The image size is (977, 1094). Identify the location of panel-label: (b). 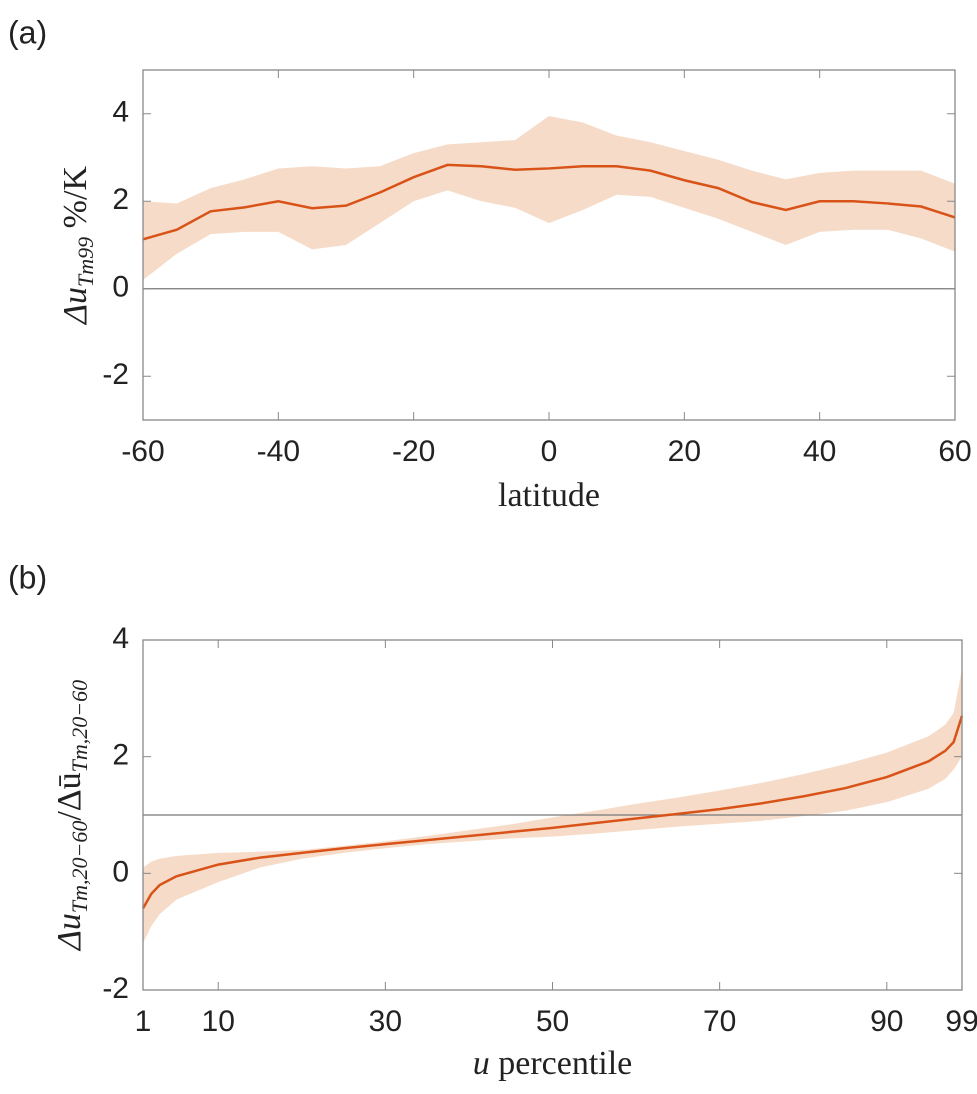
(27, 577).